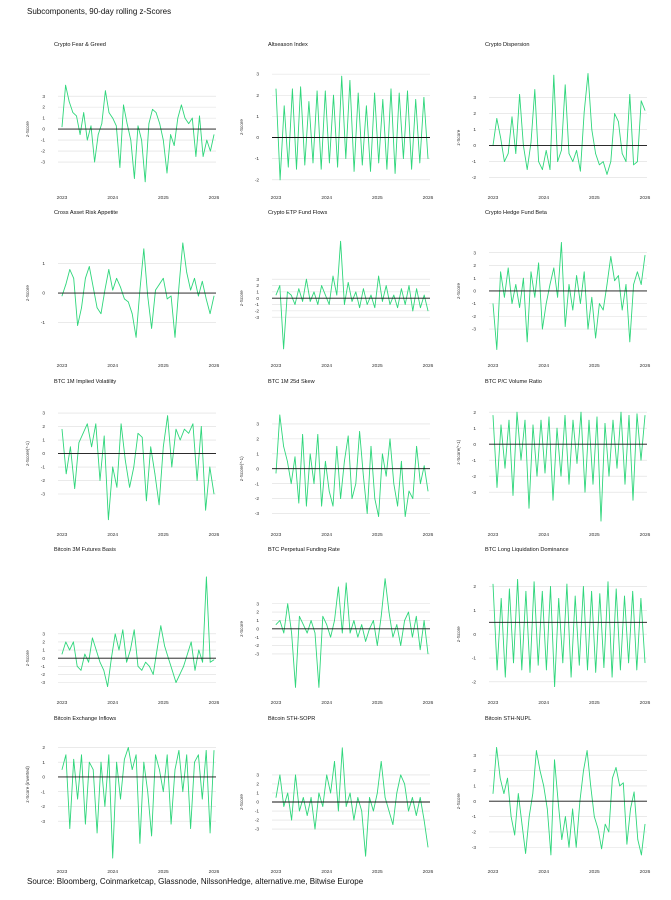  What do you see at coordinates (474, 445) in the screenshot?
I see `y-tick-label: 0` at bounding box center [474, 445].